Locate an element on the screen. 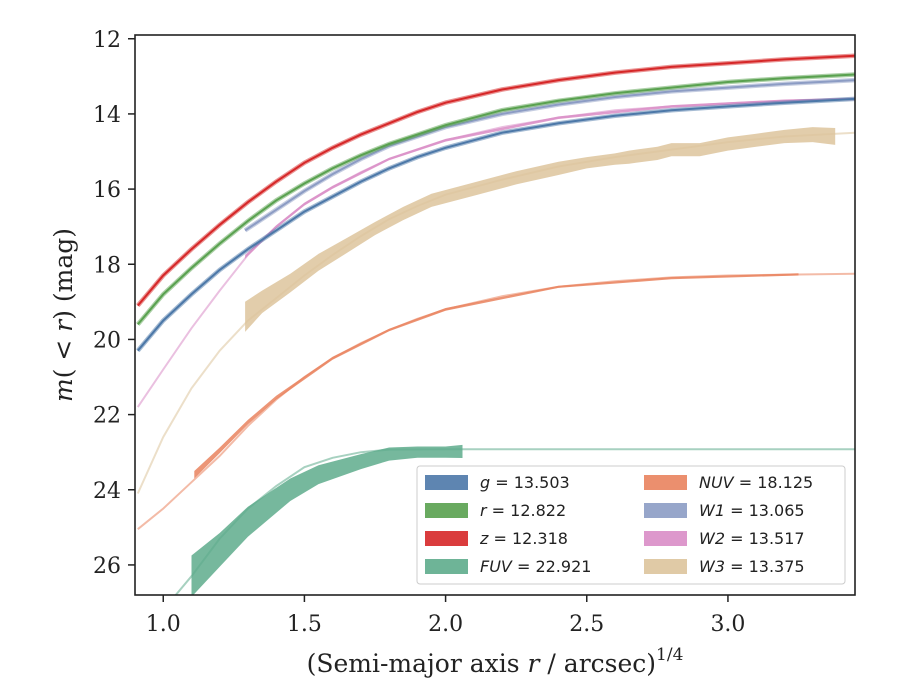  x-tick-label: 2.5 is located at coordinates (586, 624).